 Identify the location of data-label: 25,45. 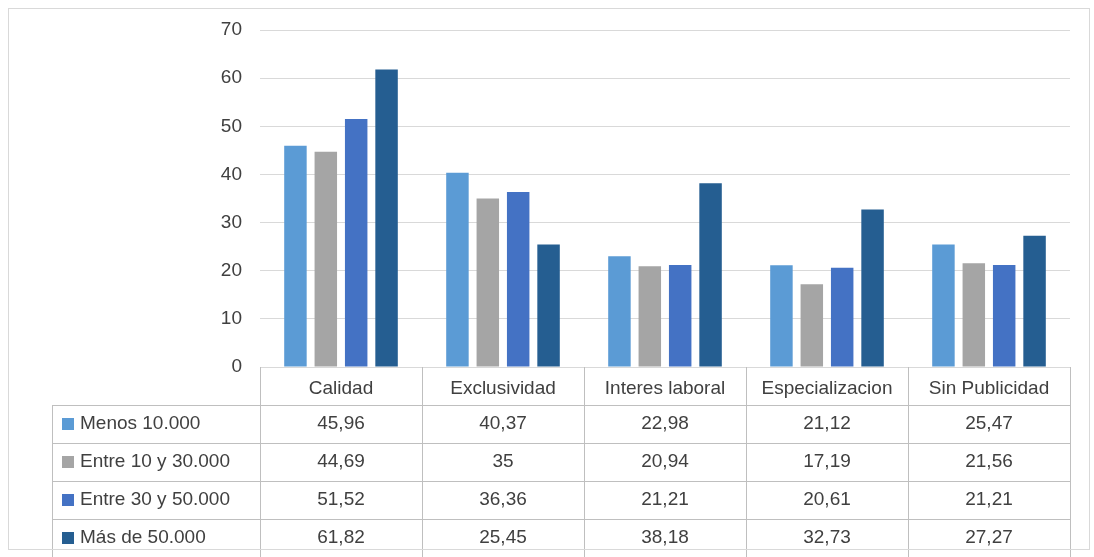
(503, 537).